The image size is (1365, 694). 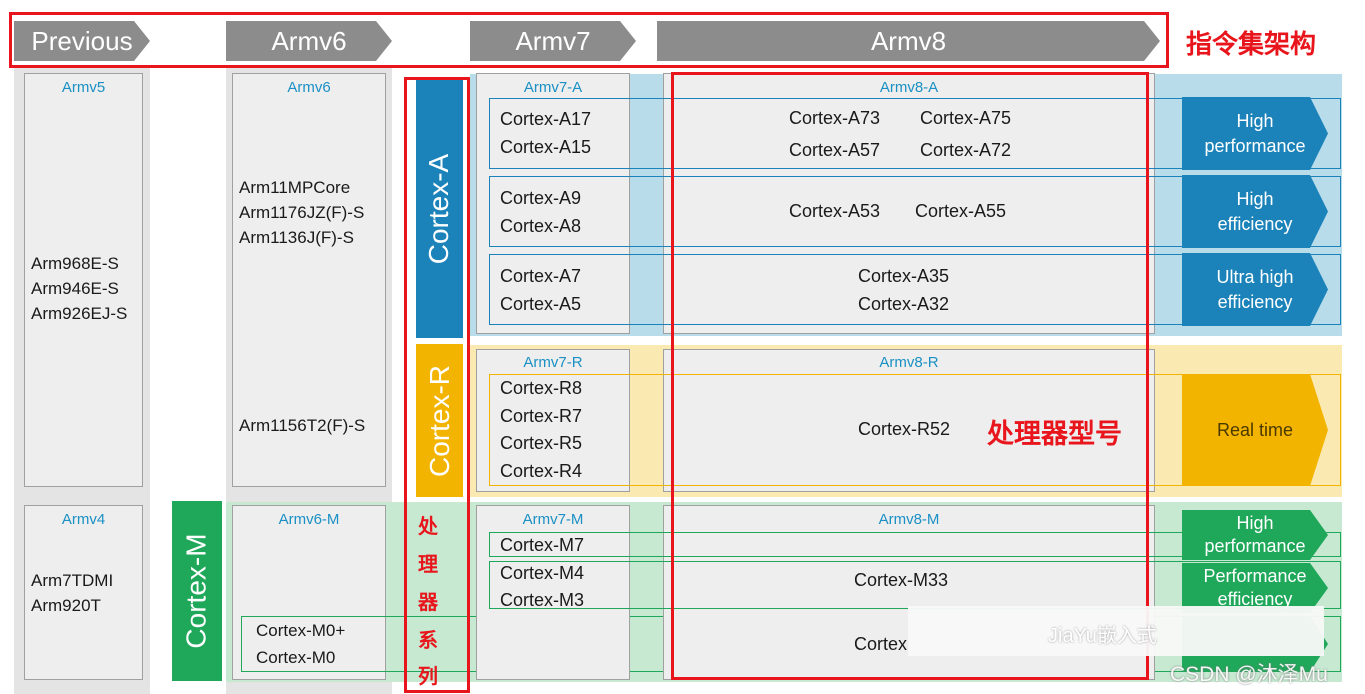 I want to click on armv7m-panel: Armv7-M, so click(x=553, y=592).